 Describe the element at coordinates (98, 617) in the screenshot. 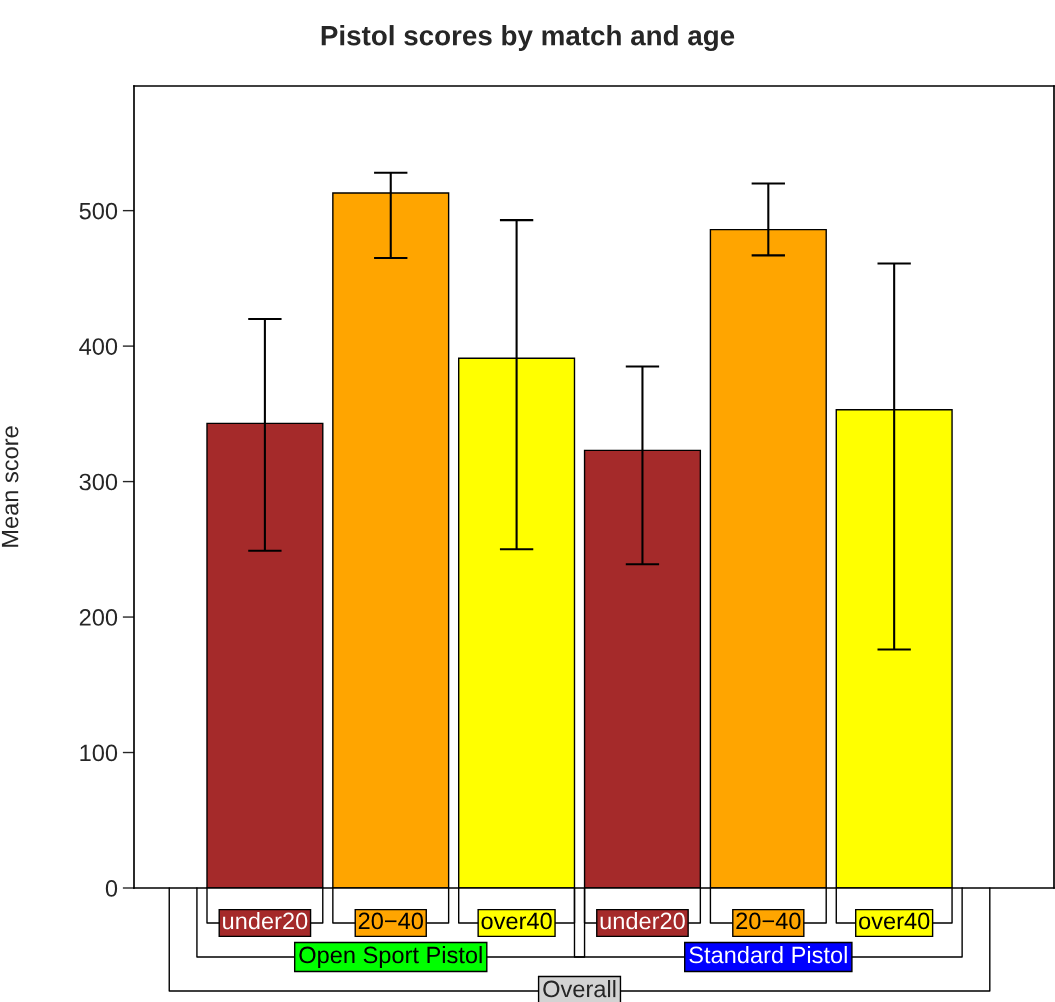

I see `y-tick-label: 200` at that location.